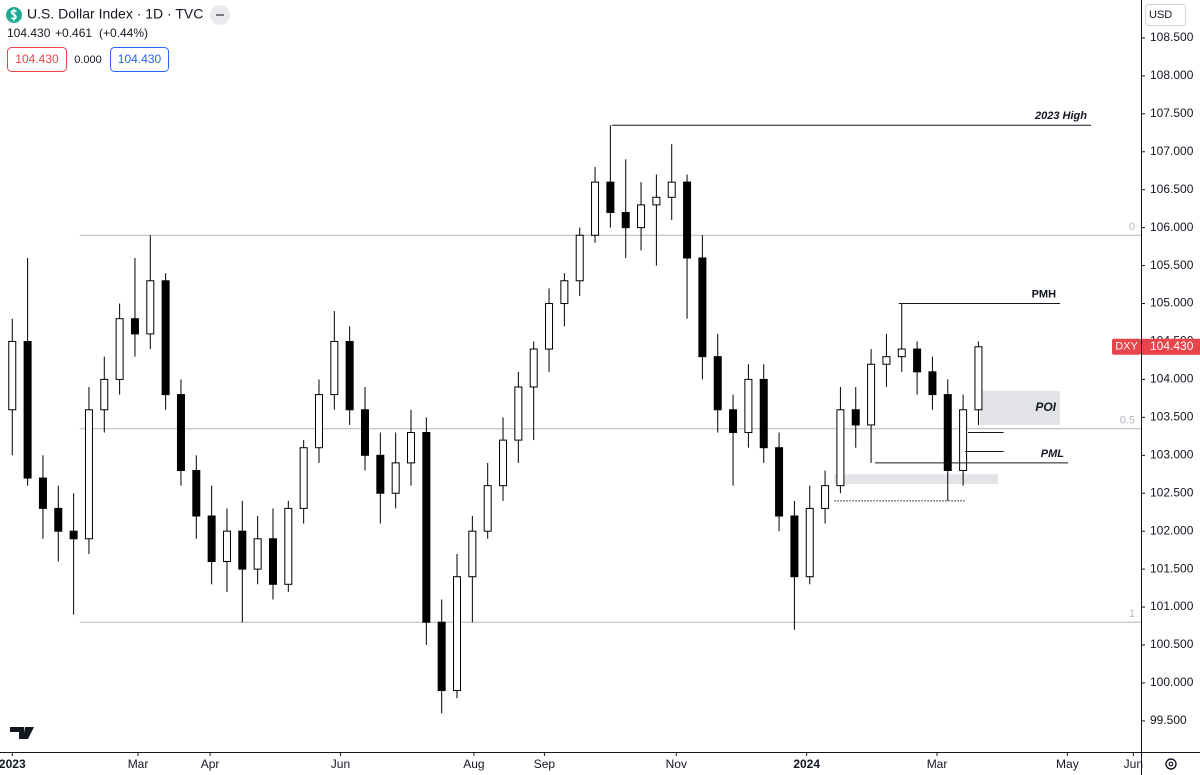 The height and width of the screenshot is (775, 1200). Describe the element at coordinates (13, 764) in the screenshot. I see `x-tick-label: 2023` at that location.